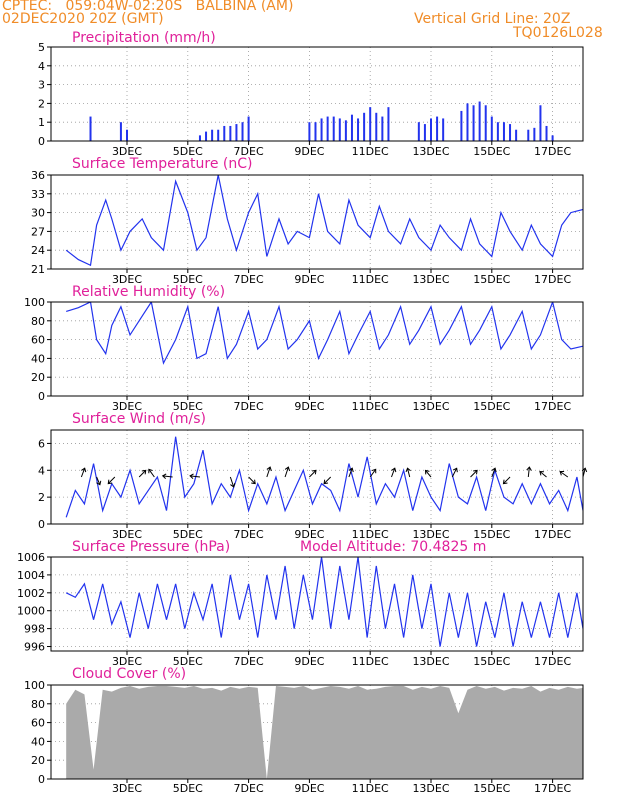 Image resolution: width=618 pixels, height=800 pixels. I want to click on y-tick-label: 1004, so click(31, 575).